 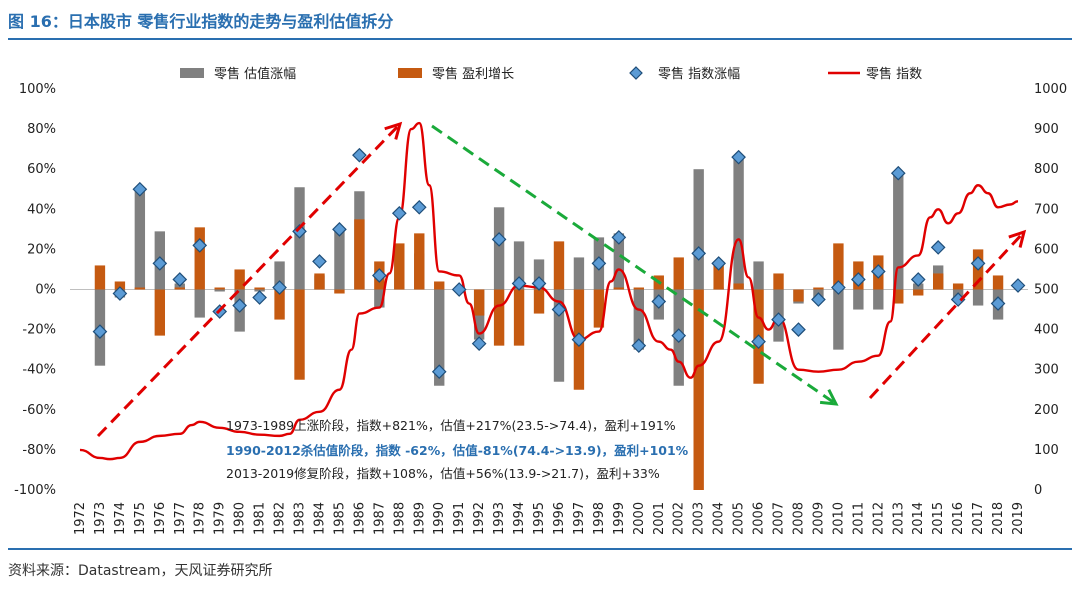 What do you see at coordinates (894, 74) in the screenshot?
I see `legend-index-label: 零售 指数` at bounding box center [894, 74].